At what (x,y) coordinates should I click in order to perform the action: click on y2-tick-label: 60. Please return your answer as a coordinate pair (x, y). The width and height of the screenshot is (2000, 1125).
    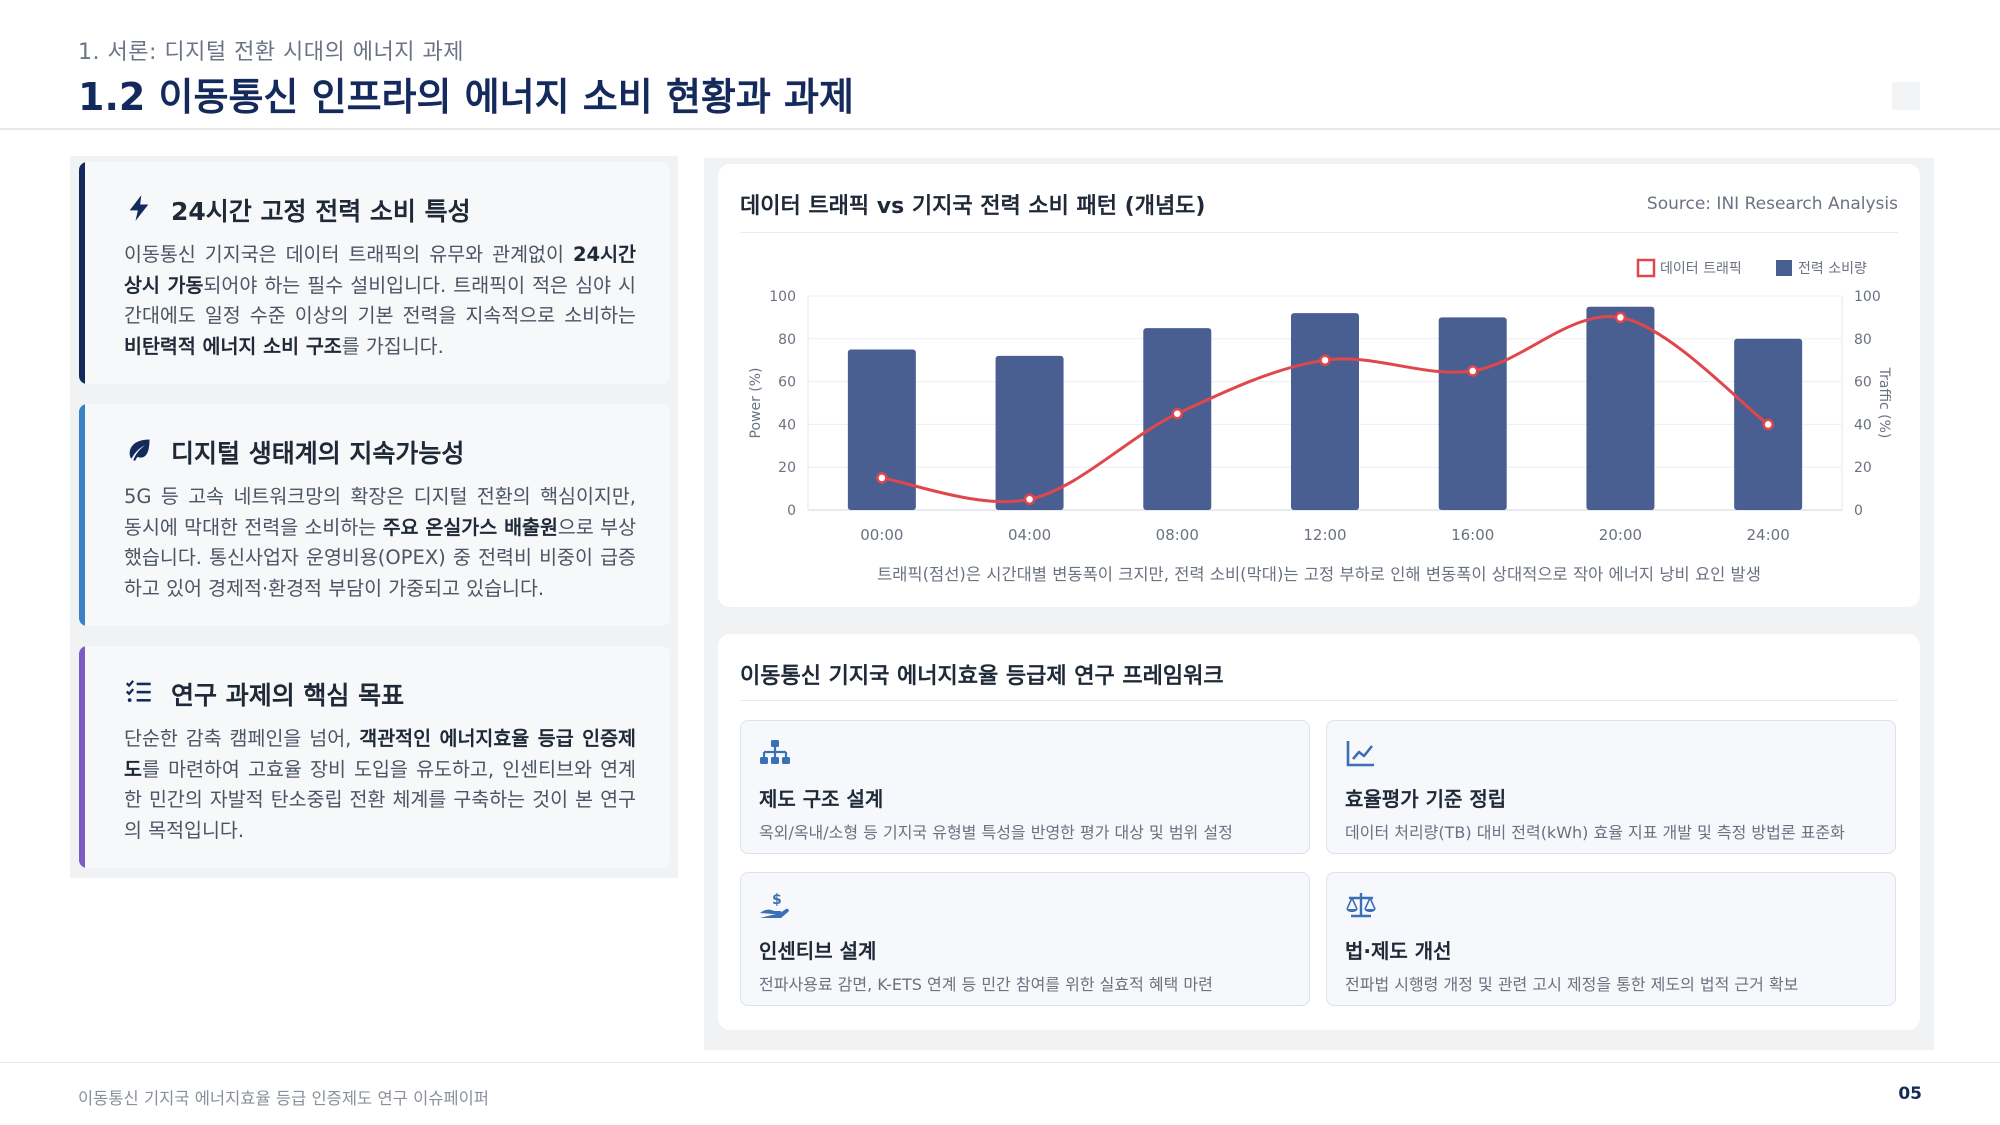
    Looking at the image, I should click on (1863, 383).